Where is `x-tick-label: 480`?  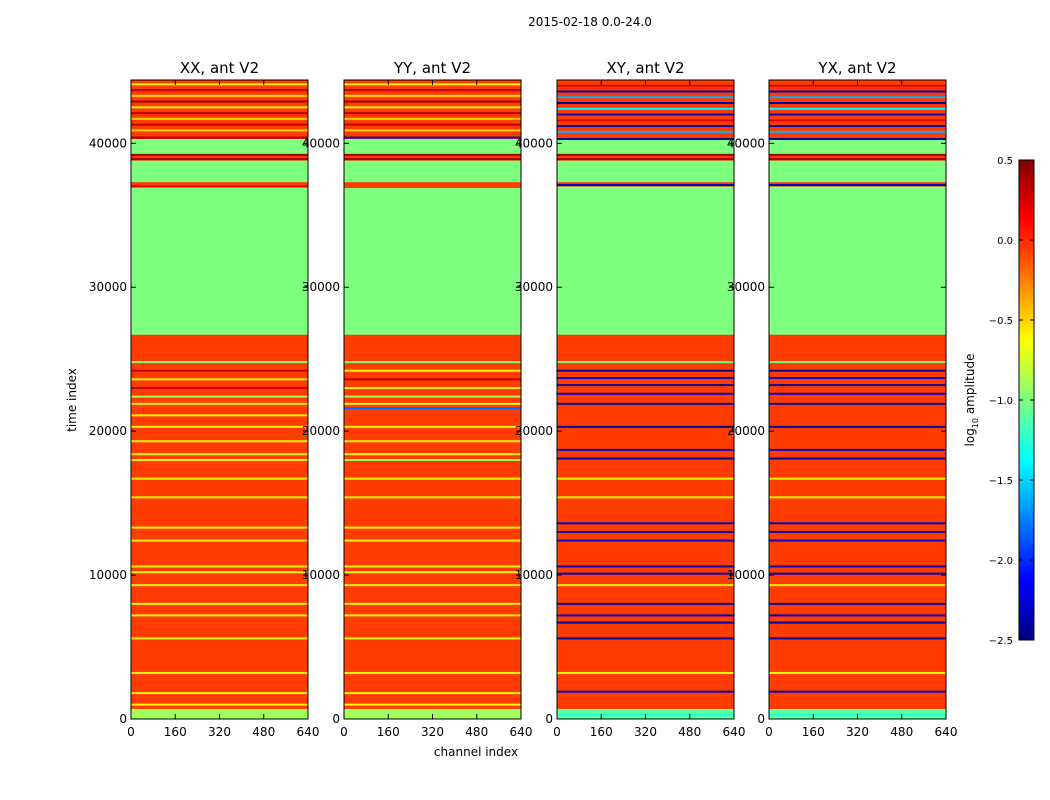 x-tick-label: 480 is located at coordinates (476, 732).